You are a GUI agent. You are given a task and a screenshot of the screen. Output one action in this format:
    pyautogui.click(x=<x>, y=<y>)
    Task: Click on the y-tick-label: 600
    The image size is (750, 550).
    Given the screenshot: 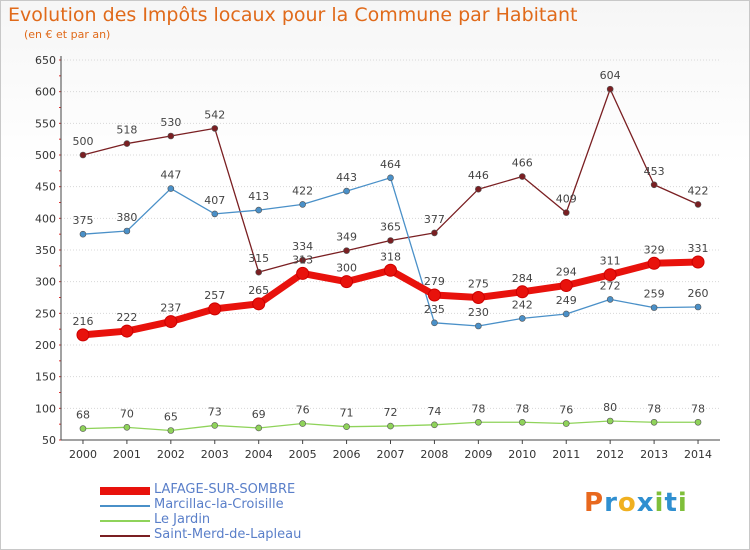 What is the action you would take?
    pyautogui.click(x=45, y=92)
    